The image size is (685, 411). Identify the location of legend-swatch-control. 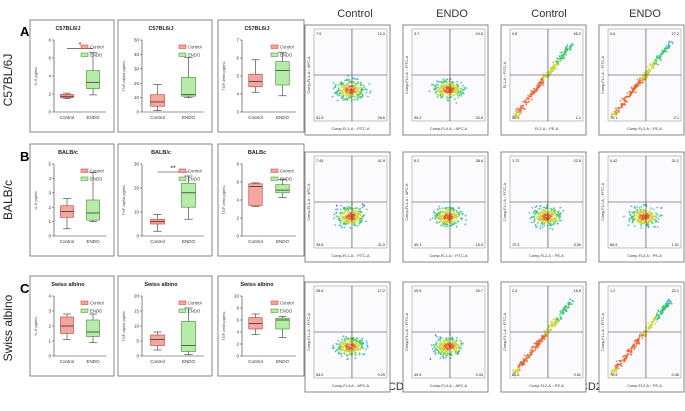
(84, 302).